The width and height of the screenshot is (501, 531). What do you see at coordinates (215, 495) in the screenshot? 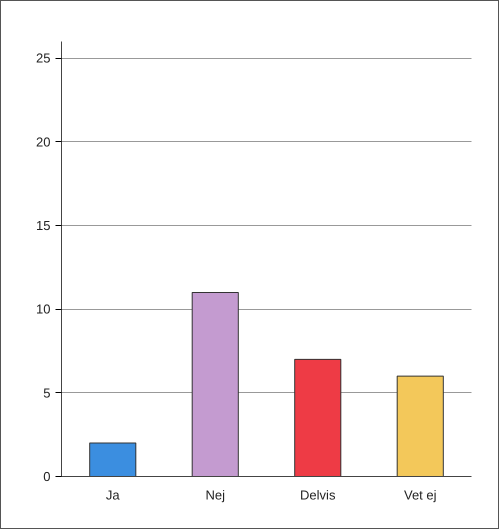
I see `x-tick-label: Nej` at bounding box center [215, 495].